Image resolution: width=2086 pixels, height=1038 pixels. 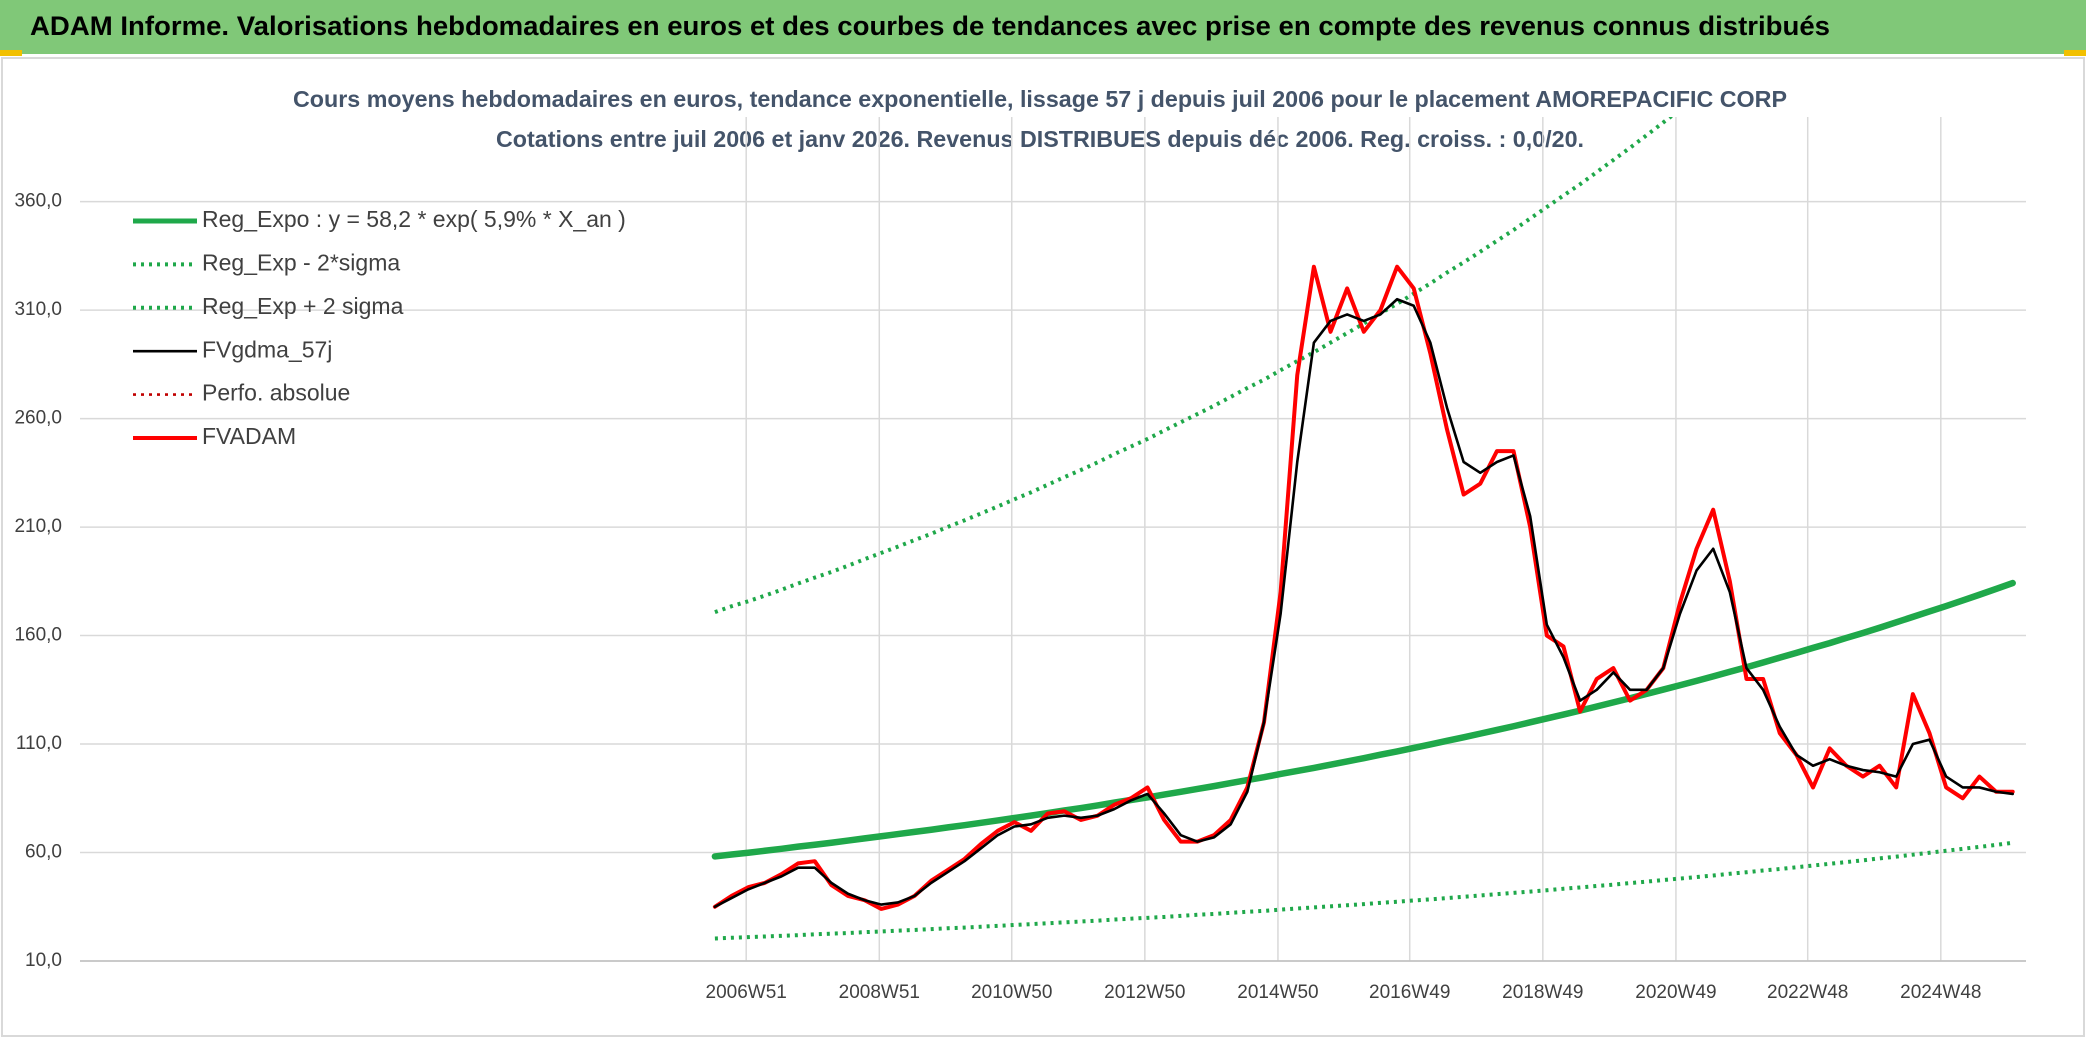 I want to click on x-tick-label: 2012W50, so click(x=1144, y=992).